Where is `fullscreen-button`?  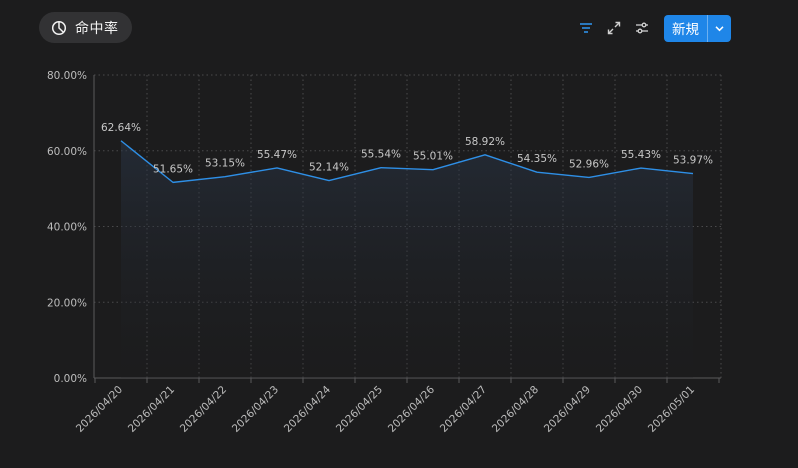 fullscreen-button is located at coordinates (614, 28).